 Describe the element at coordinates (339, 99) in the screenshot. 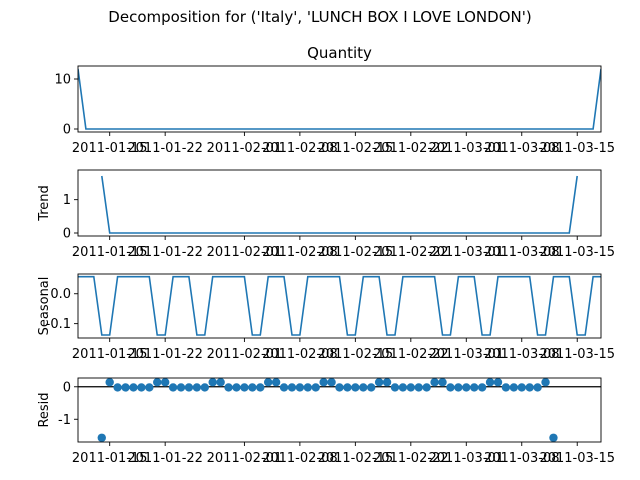

I see `observed-axes-frame` at that location.